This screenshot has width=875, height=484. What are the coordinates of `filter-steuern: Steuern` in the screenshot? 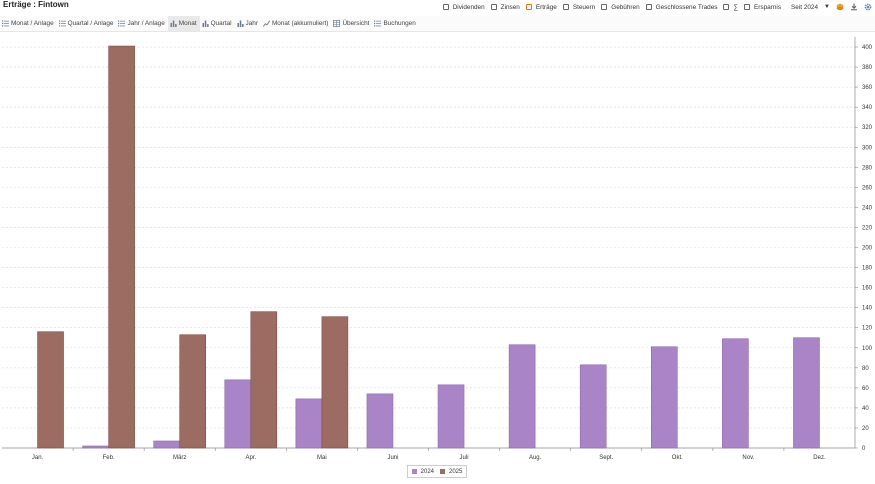 It's located at (578, 7).